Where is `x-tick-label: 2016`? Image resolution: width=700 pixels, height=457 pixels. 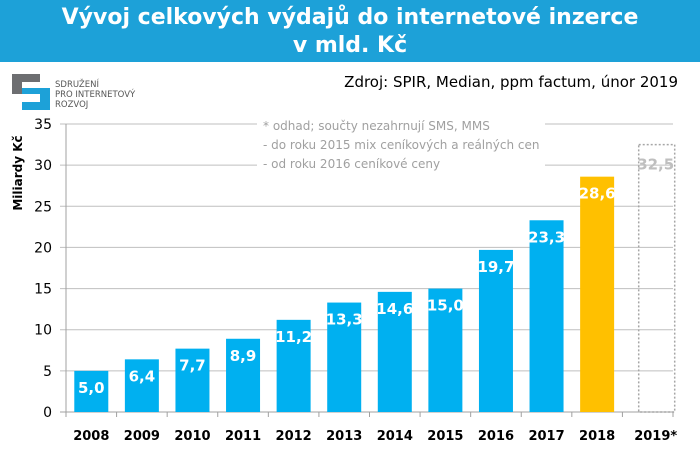
x-tick-label: 2016 is located at coordinates (496, 436).